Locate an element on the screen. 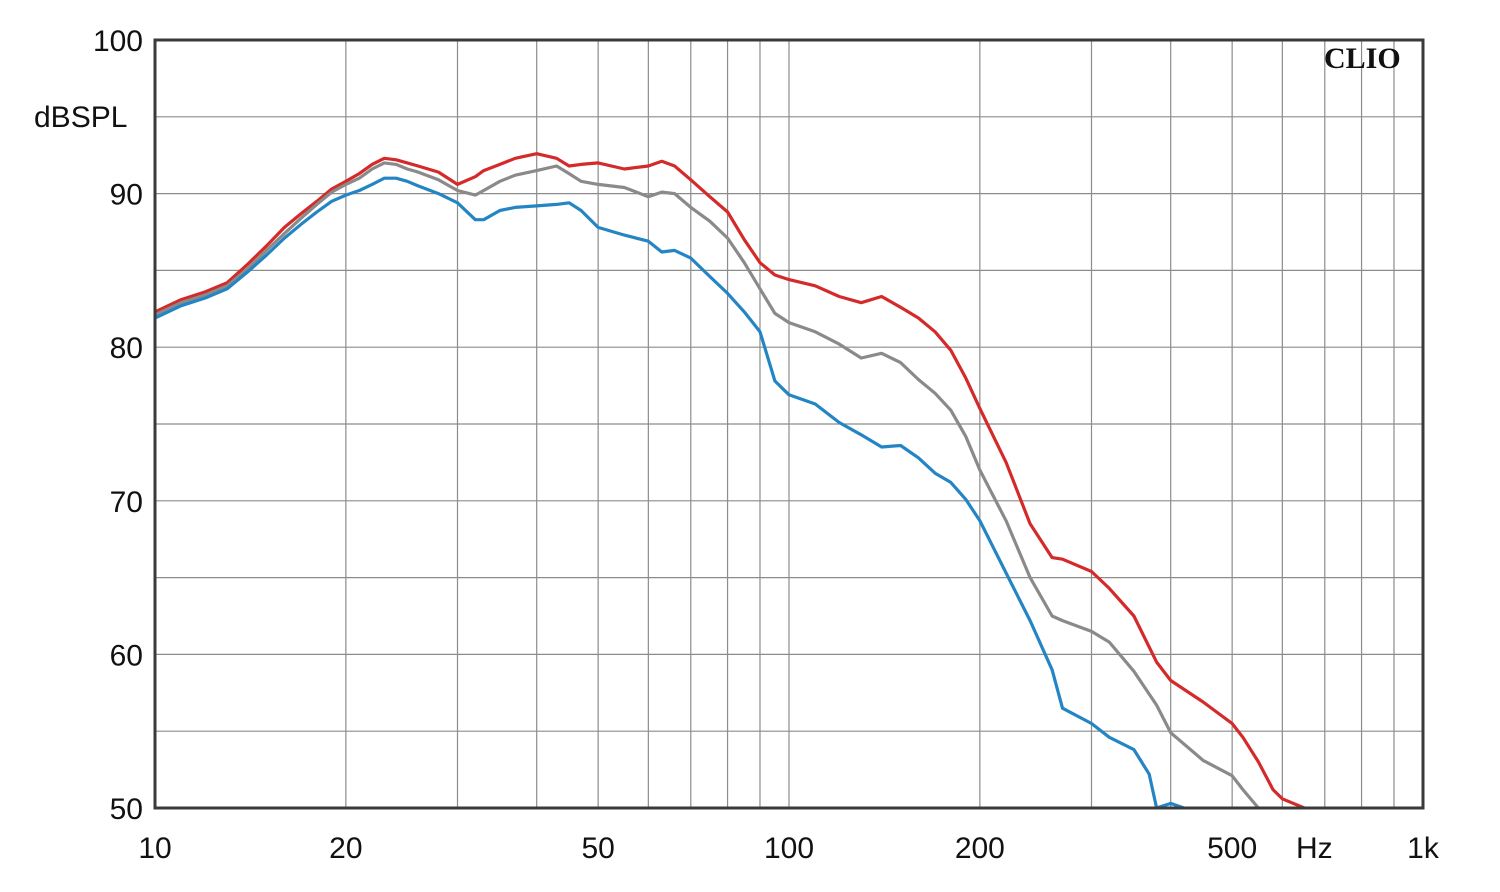 This screenshot has width=1500, height=892. x-tick-label: 20 is located at coordinates (345, 848).